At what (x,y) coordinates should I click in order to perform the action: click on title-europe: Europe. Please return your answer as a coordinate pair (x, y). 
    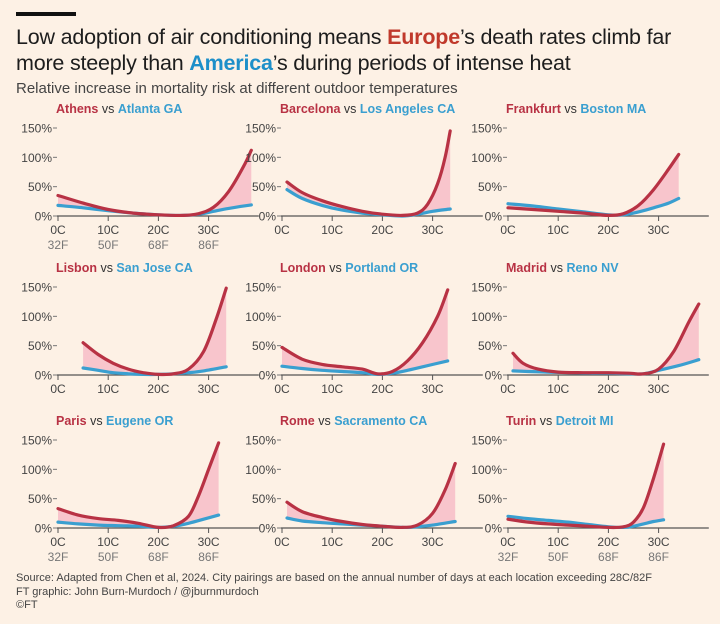
    Looking at the image, I should click on (423, 37).